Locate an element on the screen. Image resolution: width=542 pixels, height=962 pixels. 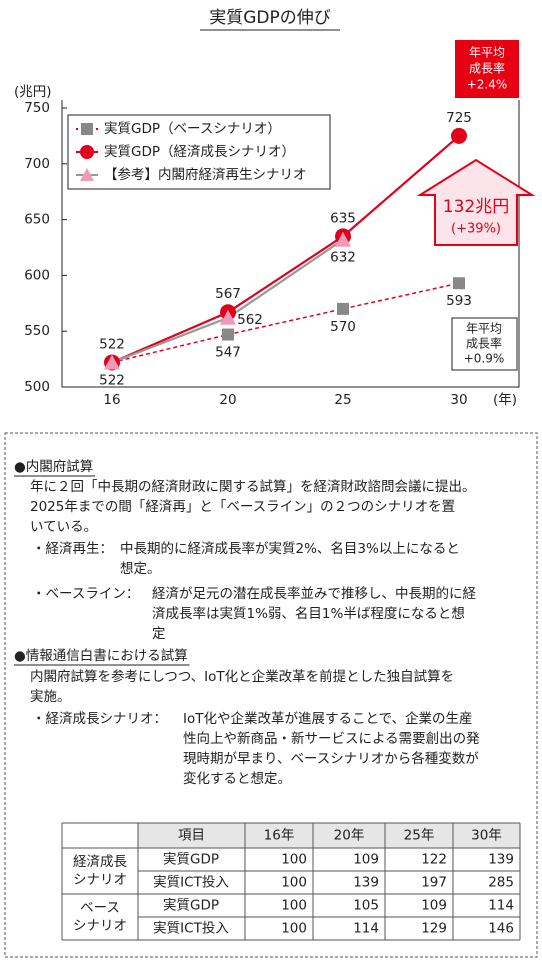
annotation-arrow is located at coordinates (476, 202).